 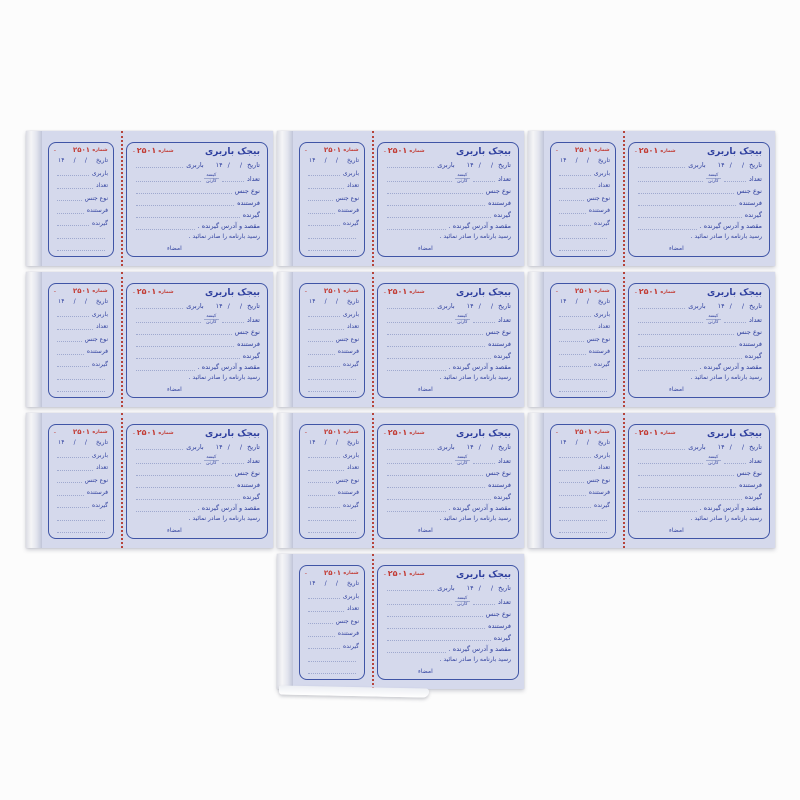 What do you see at coordinates (253, 446) in the screenshot?
I see `date-label: تاریخ` at bounding box center [253, 446].